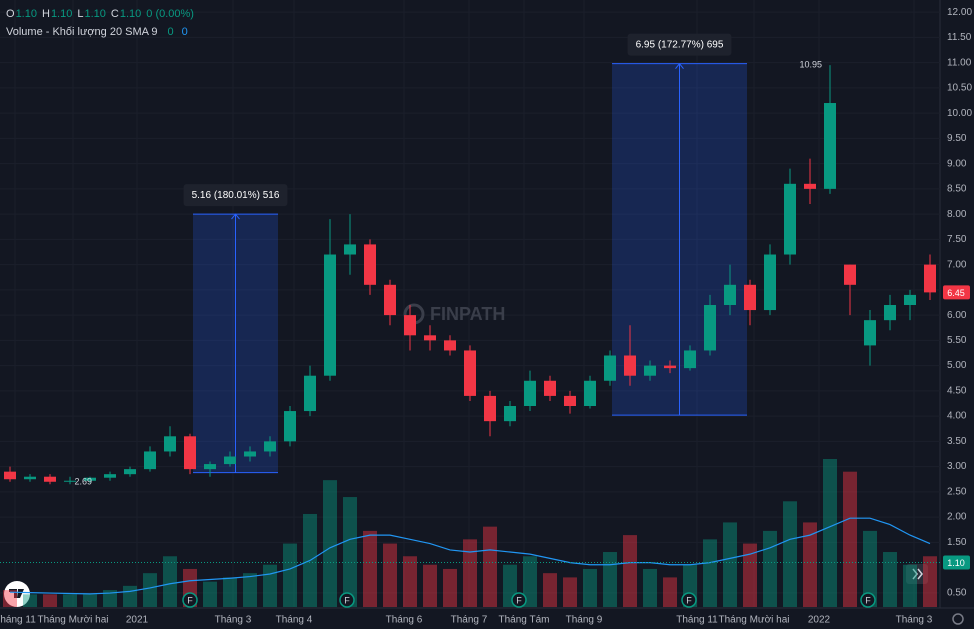 This screenshot has width=974, height=629. I want to click on settings-icon, so click(958, 619).